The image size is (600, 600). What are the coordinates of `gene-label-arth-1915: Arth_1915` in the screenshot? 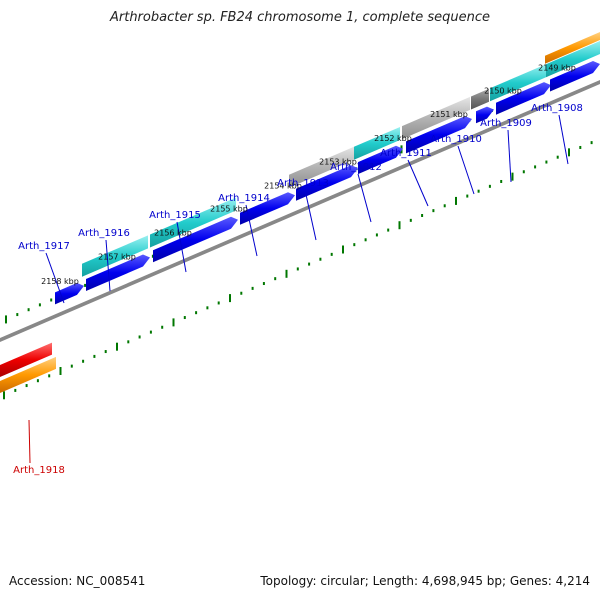 It's located at (175, 215).